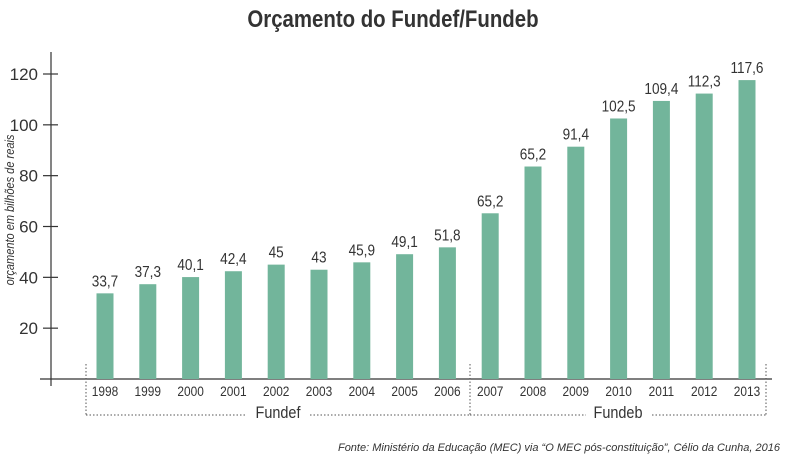 The image size is (787, 456). I want to click on x-tick-label: 1999, so click(148, 391).